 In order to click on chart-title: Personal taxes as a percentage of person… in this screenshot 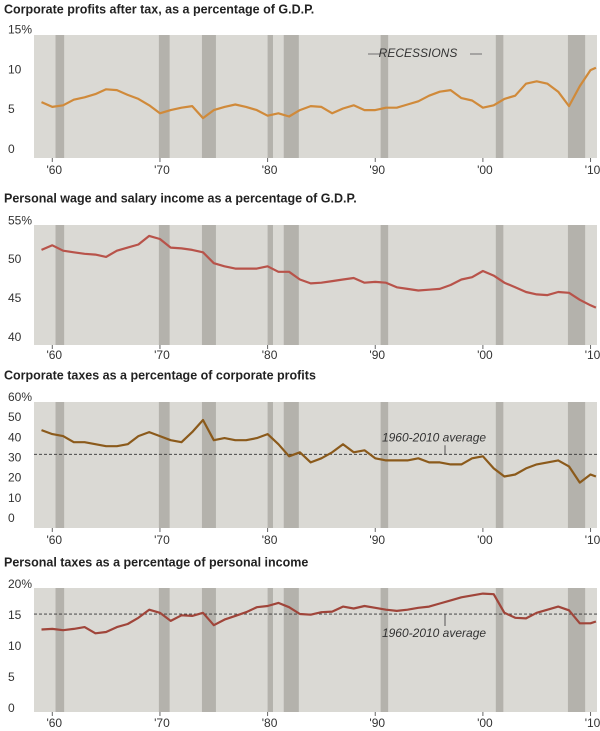, I will do `click(156, 562)`.